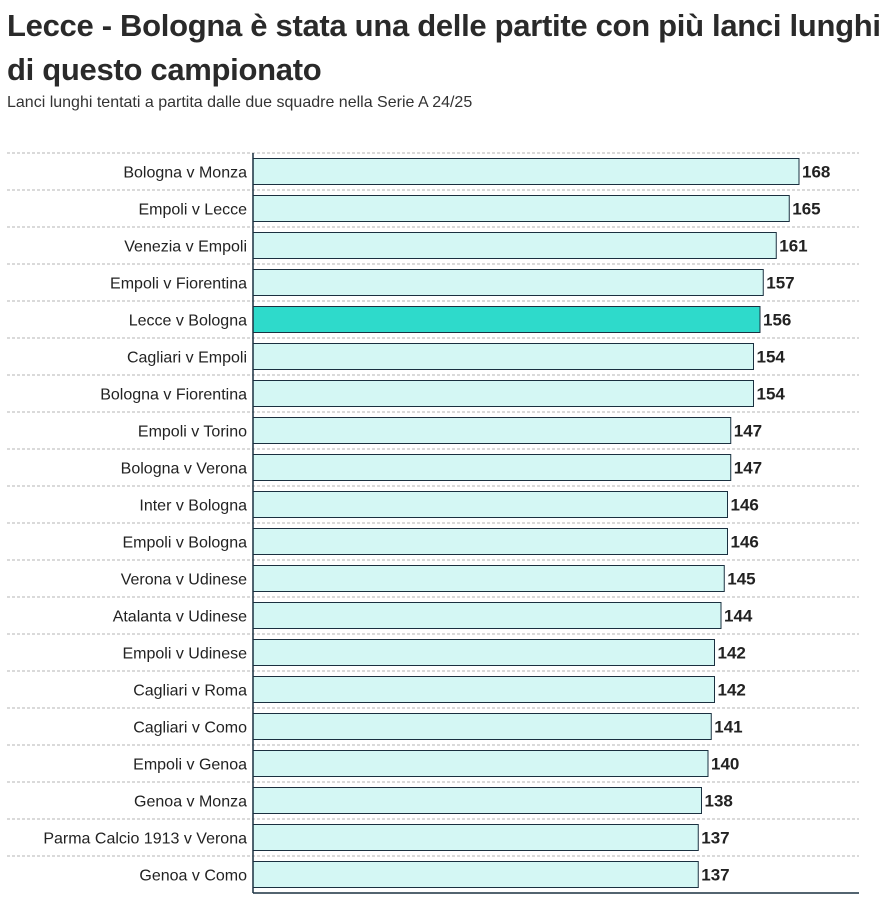  What do you see at coordinates (180, 617) in the screenshot?
I see `category-label: Atalanta v Udinese` at bounding box center [180, 617].